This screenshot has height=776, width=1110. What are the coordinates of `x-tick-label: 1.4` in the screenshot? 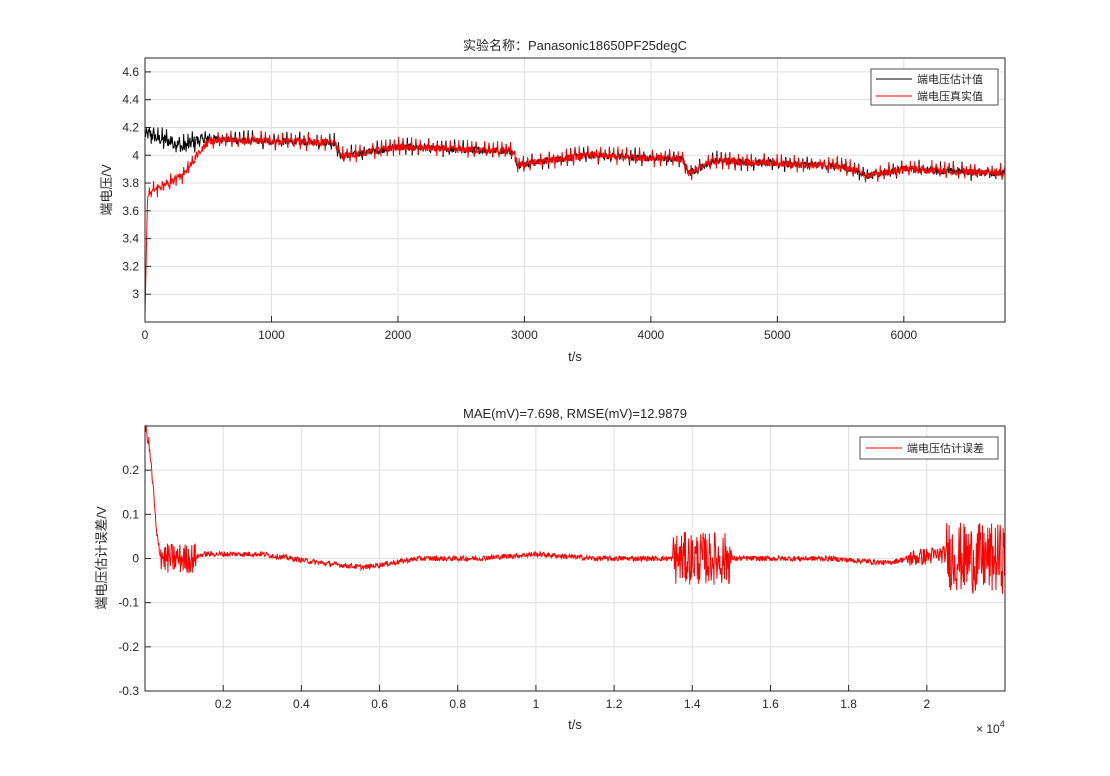 It's located at (692, 704).